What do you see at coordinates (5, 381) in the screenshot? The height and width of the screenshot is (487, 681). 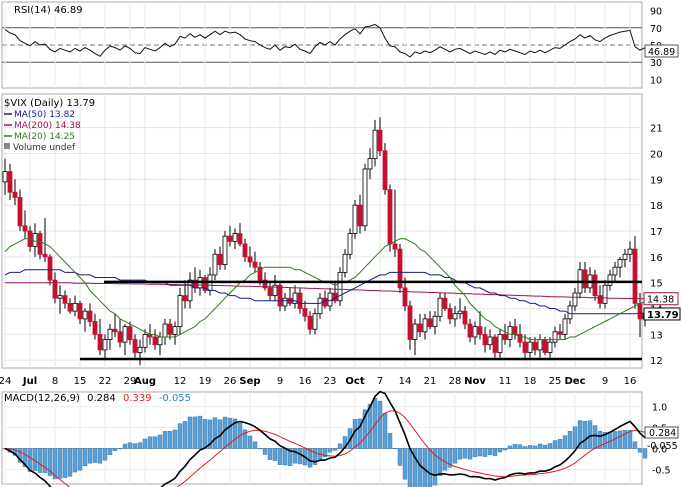 I see `date-tick-label: 24` at bounding box center [5, 381].